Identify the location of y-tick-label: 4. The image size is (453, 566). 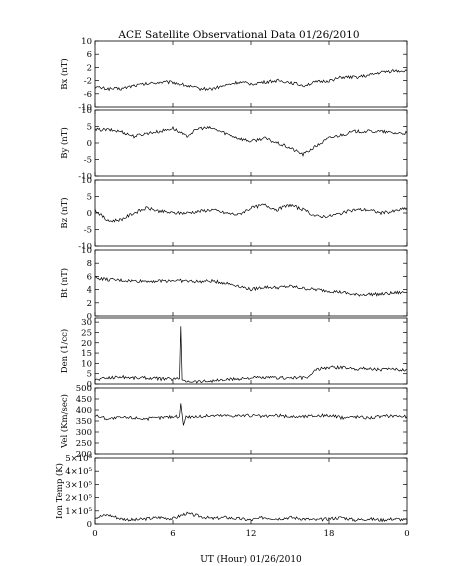
(89, 291).